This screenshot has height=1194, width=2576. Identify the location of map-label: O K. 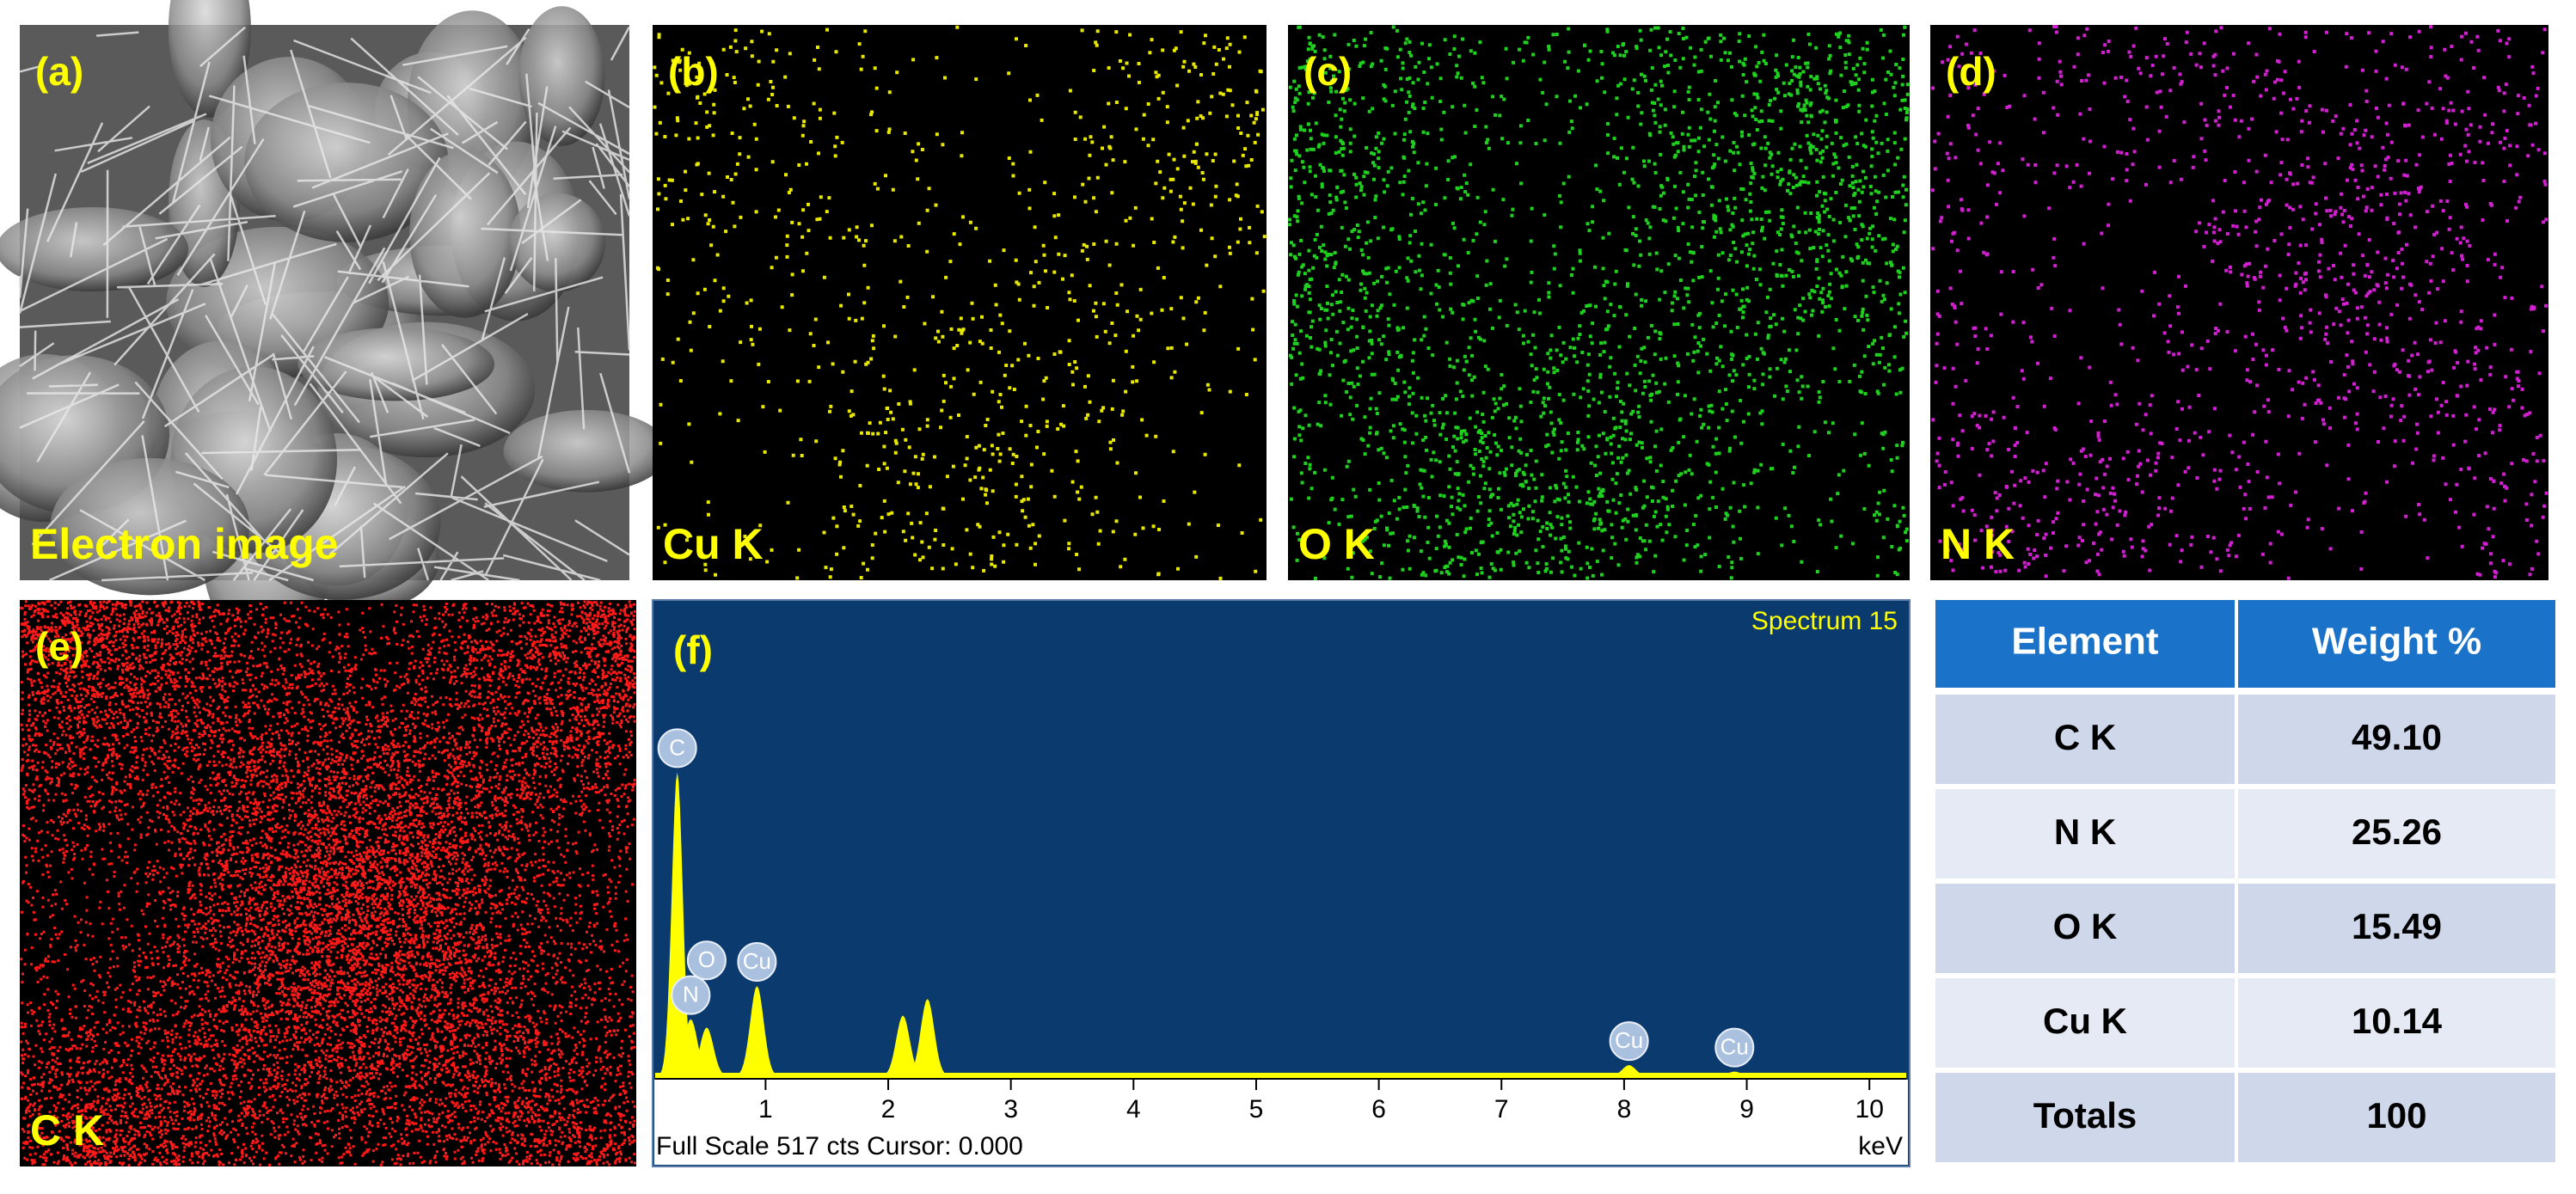
(1336, 544).